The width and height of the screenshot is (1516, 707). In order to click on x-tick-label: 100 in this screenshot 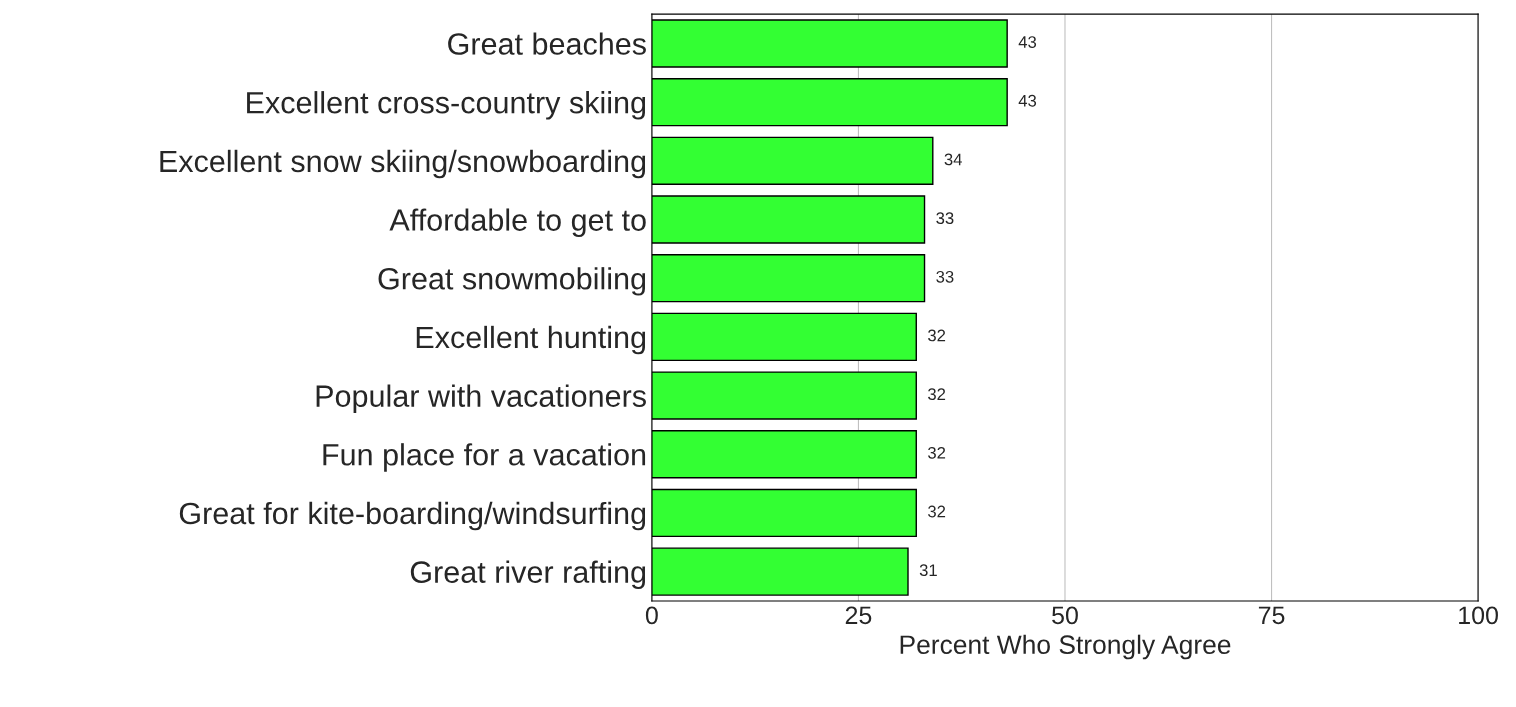, I will do `click(1478, 615)`.